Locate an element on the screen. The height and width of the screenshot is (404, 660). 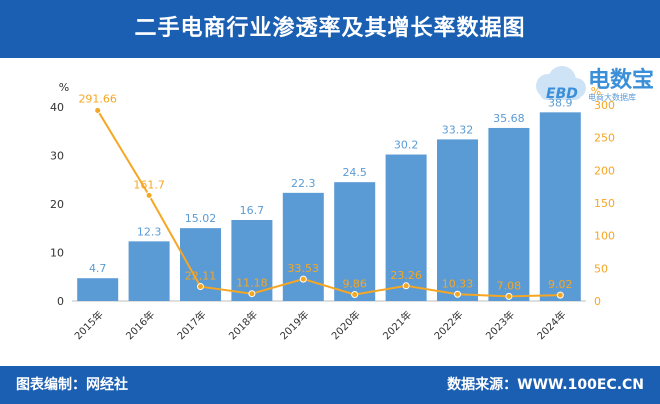
x-tick-label: 2024年 is located at coordinates (551, 325).